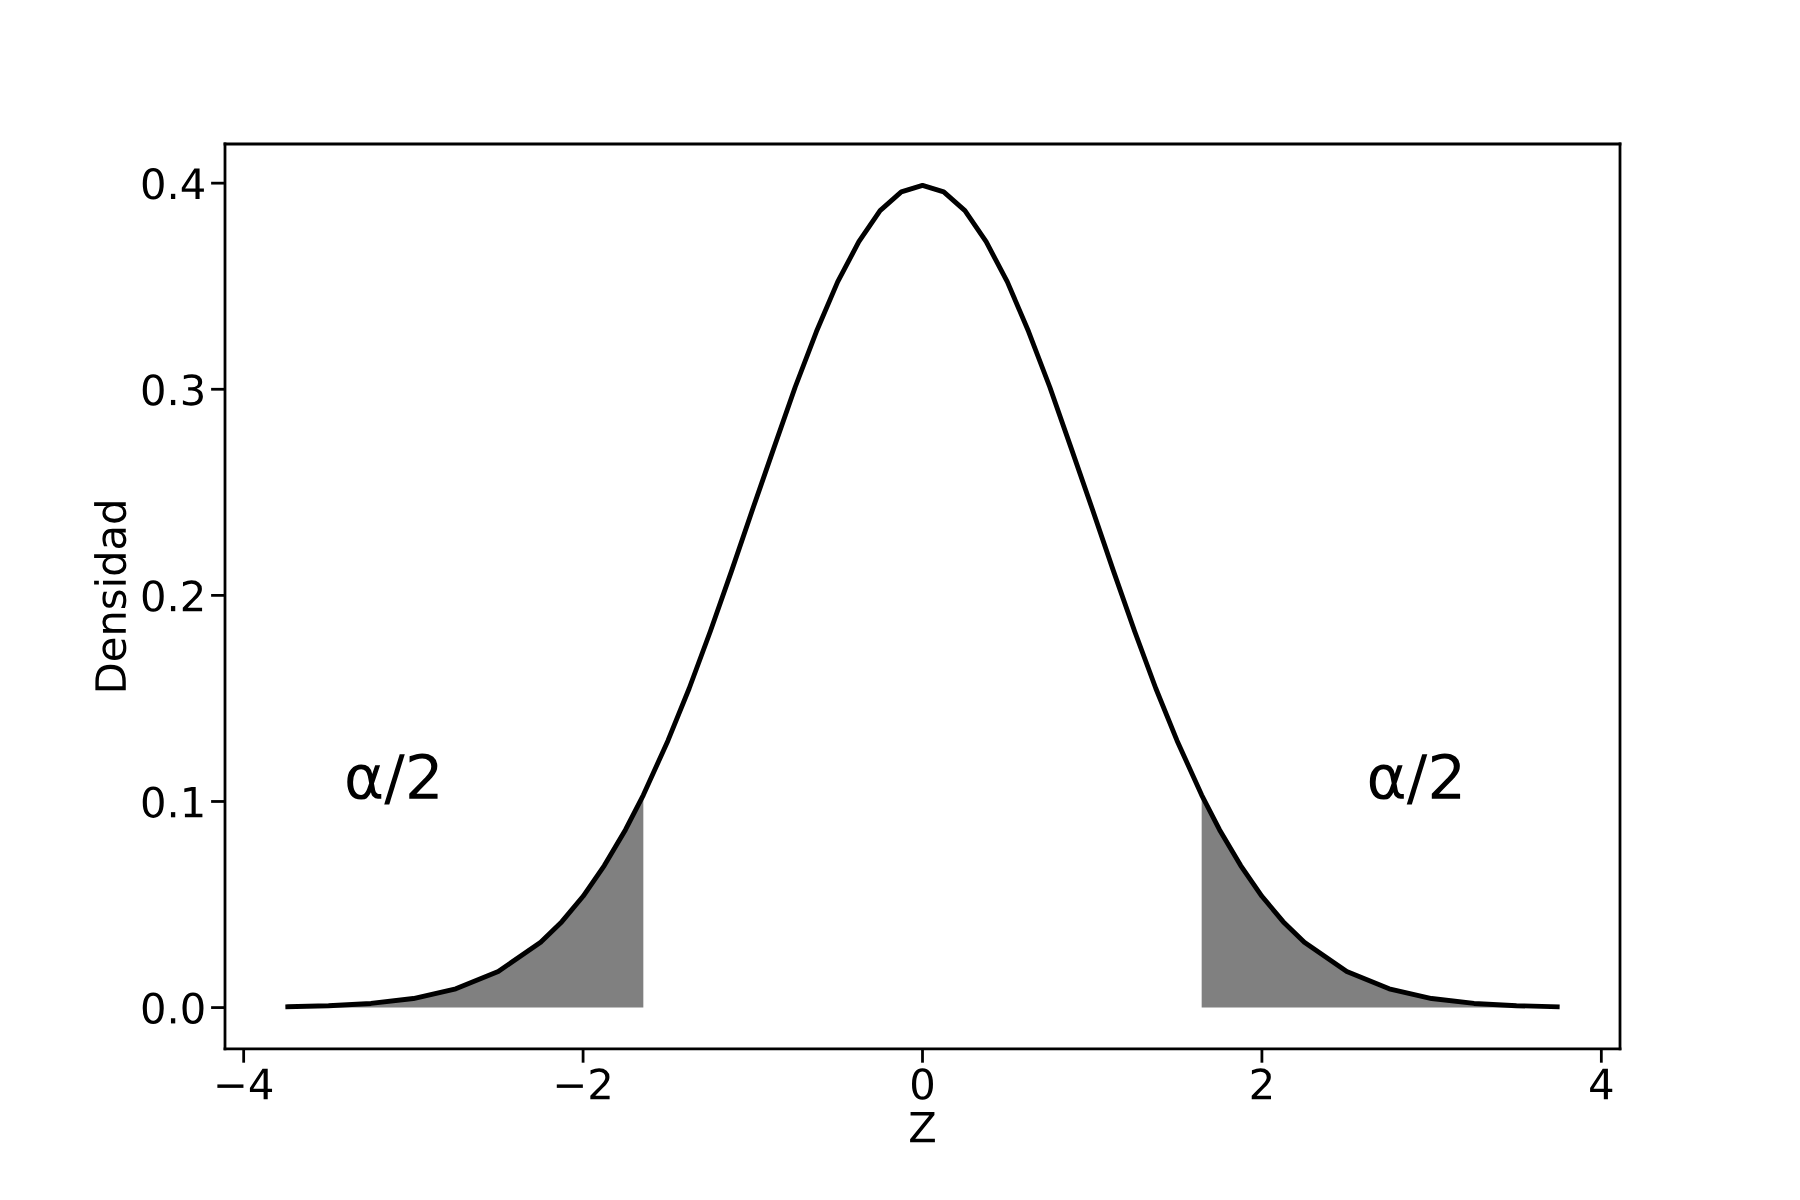 The image size is (1800, 1200). Describe the element at coordinates (245, 1084) in the screenshot. I see `x-tick-label: −4` at that location.